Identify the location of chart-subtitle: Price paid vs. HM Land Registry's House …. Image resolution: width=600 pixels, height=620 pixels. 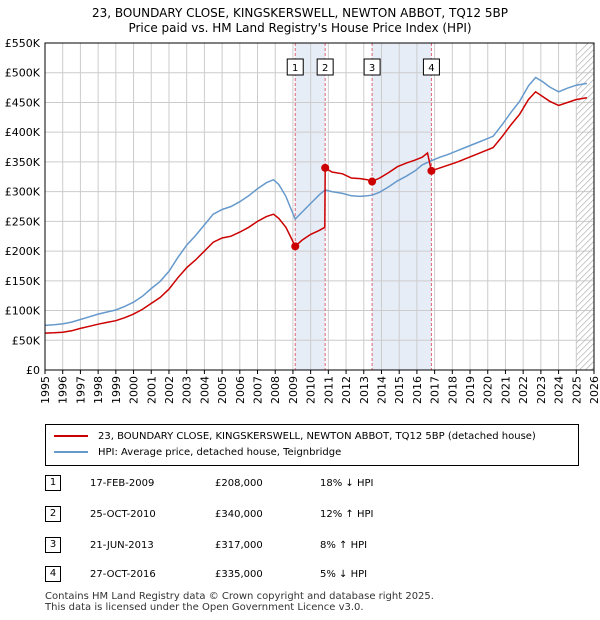
(300, 28).